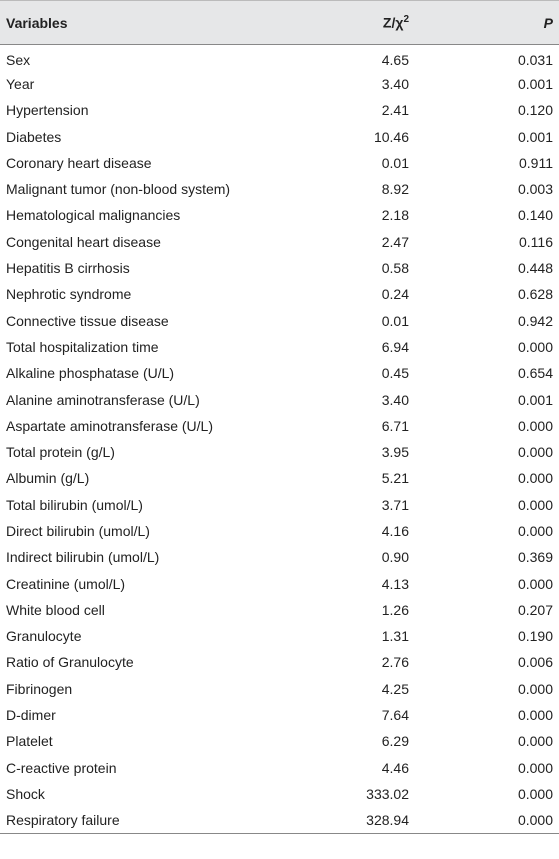  What do you see at coordinates (535, 373) in the screenshot?
I see `table-cell: 0.654` at bounding box center [535, 373].